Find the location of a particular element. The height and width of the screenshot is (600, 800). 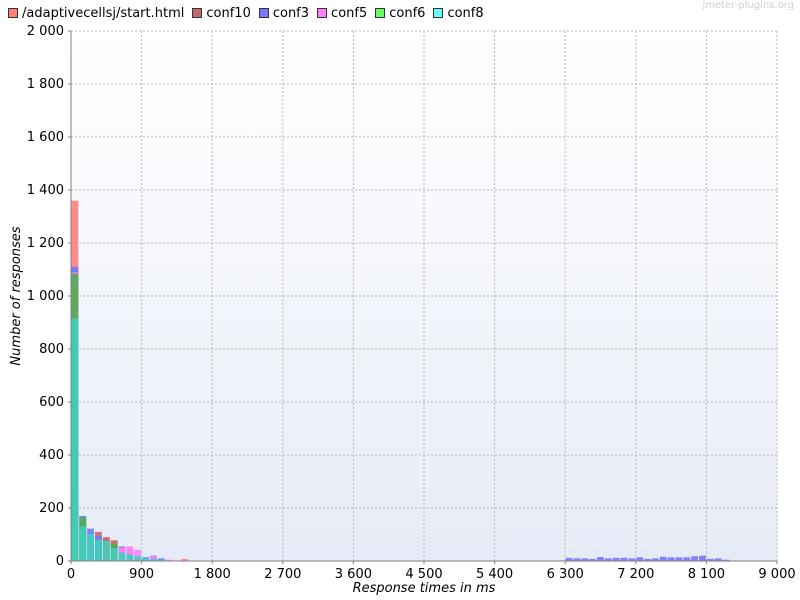

y-tick-label: 1 200 is located at coordinates (45, 243).